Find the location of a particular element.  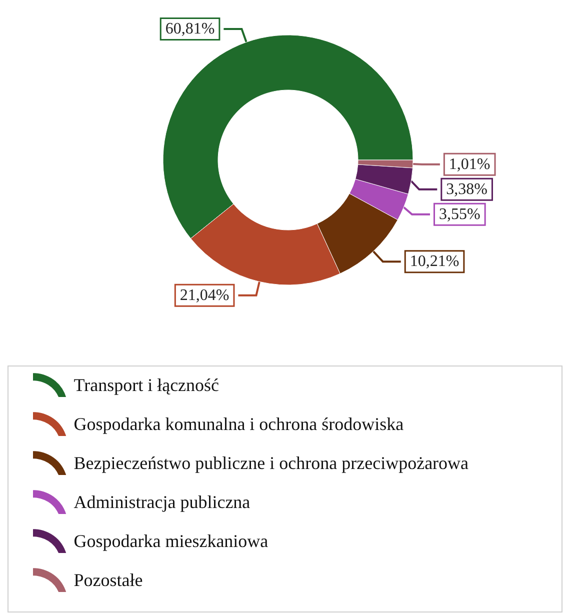

data-label: 60,81% is located at coordinates (190, 29).